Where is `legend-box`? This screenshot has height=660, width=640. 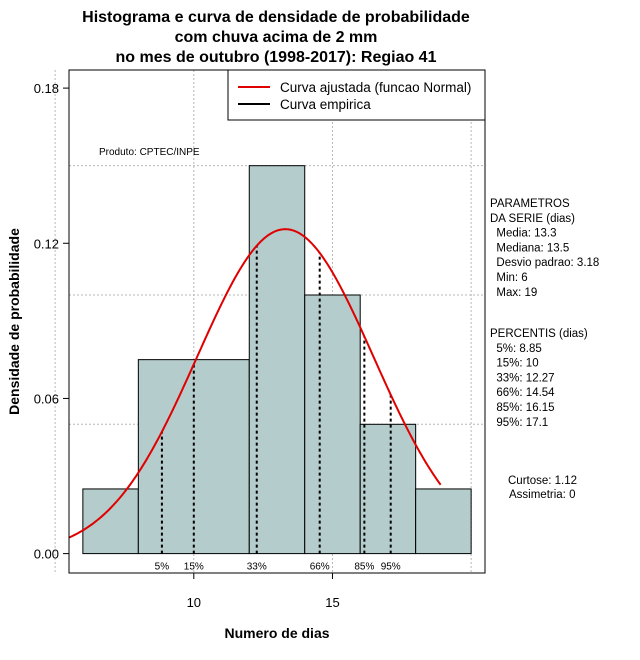
legend-box is located at coordinates (356, 95).